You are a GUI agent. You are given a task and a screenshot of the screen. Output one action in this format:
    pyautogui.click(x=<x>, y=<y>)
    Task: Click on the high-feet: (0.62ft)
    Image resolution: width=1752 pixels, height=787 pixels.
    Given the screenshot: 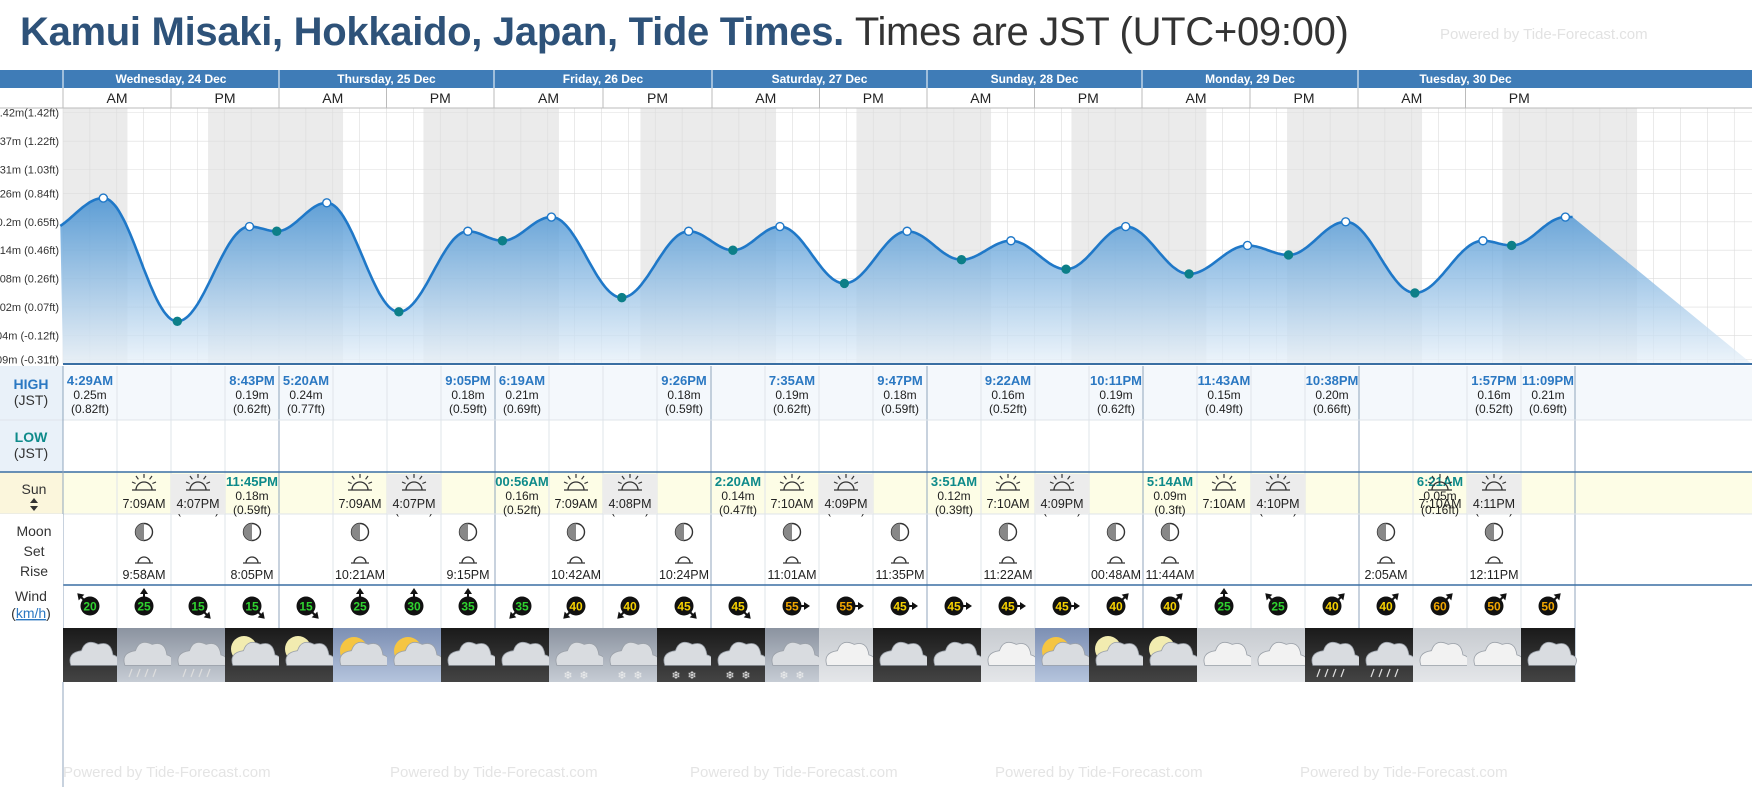 What is the action you would take?
    pyautogui.click(x=252, y=409)
    